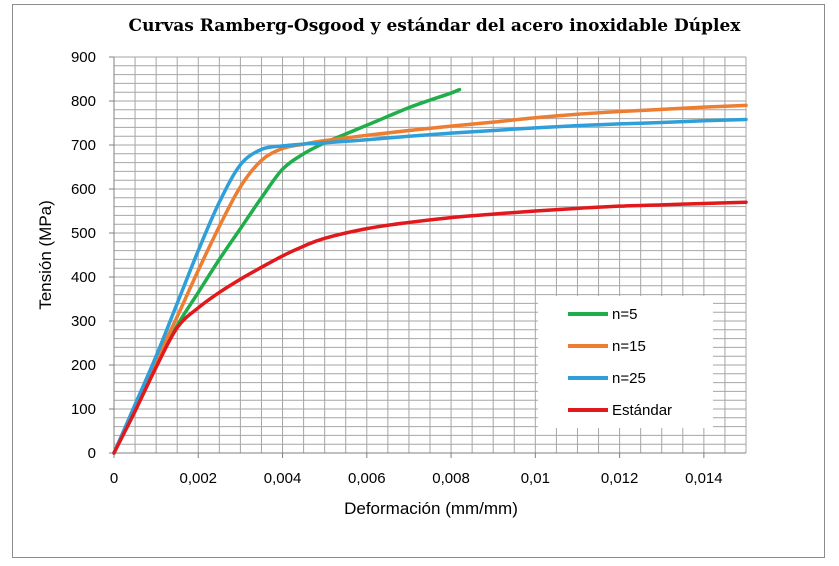 The image size is (839, 566). What do you see at coordinates (45, 255) in the screenshot?
I see `y-axis-title: Tensión (MPa)` at bounding box center [45, 255].